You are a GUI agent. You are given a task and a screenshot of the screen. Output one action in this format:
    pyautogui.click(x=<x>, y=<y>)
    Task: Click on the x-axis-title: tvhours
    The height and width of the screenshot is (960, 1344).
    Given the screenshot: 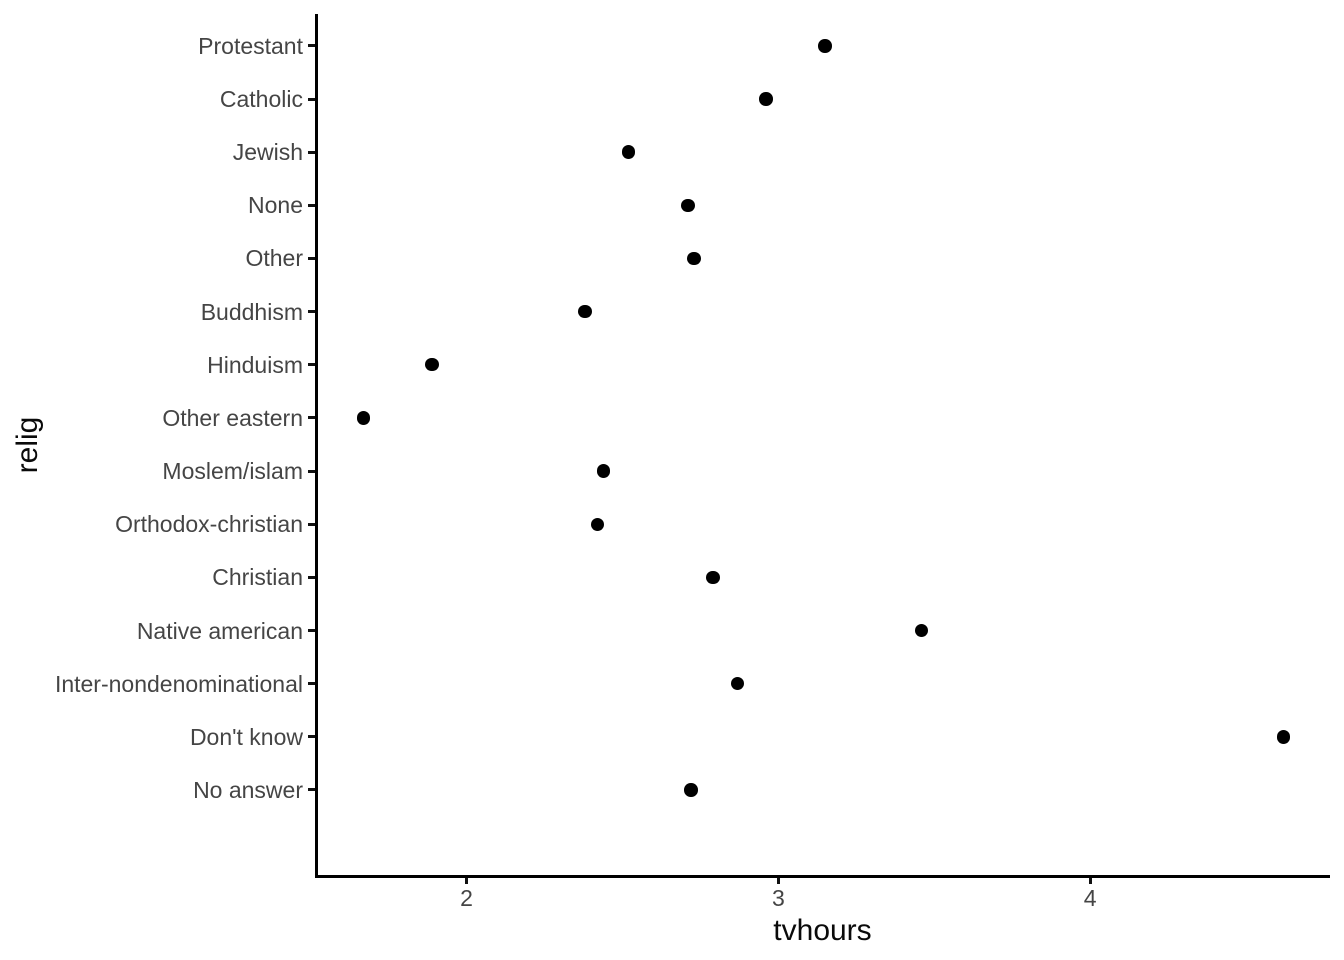 What is the action you would take?
    pyautogui.click(x=822, y=930)
    